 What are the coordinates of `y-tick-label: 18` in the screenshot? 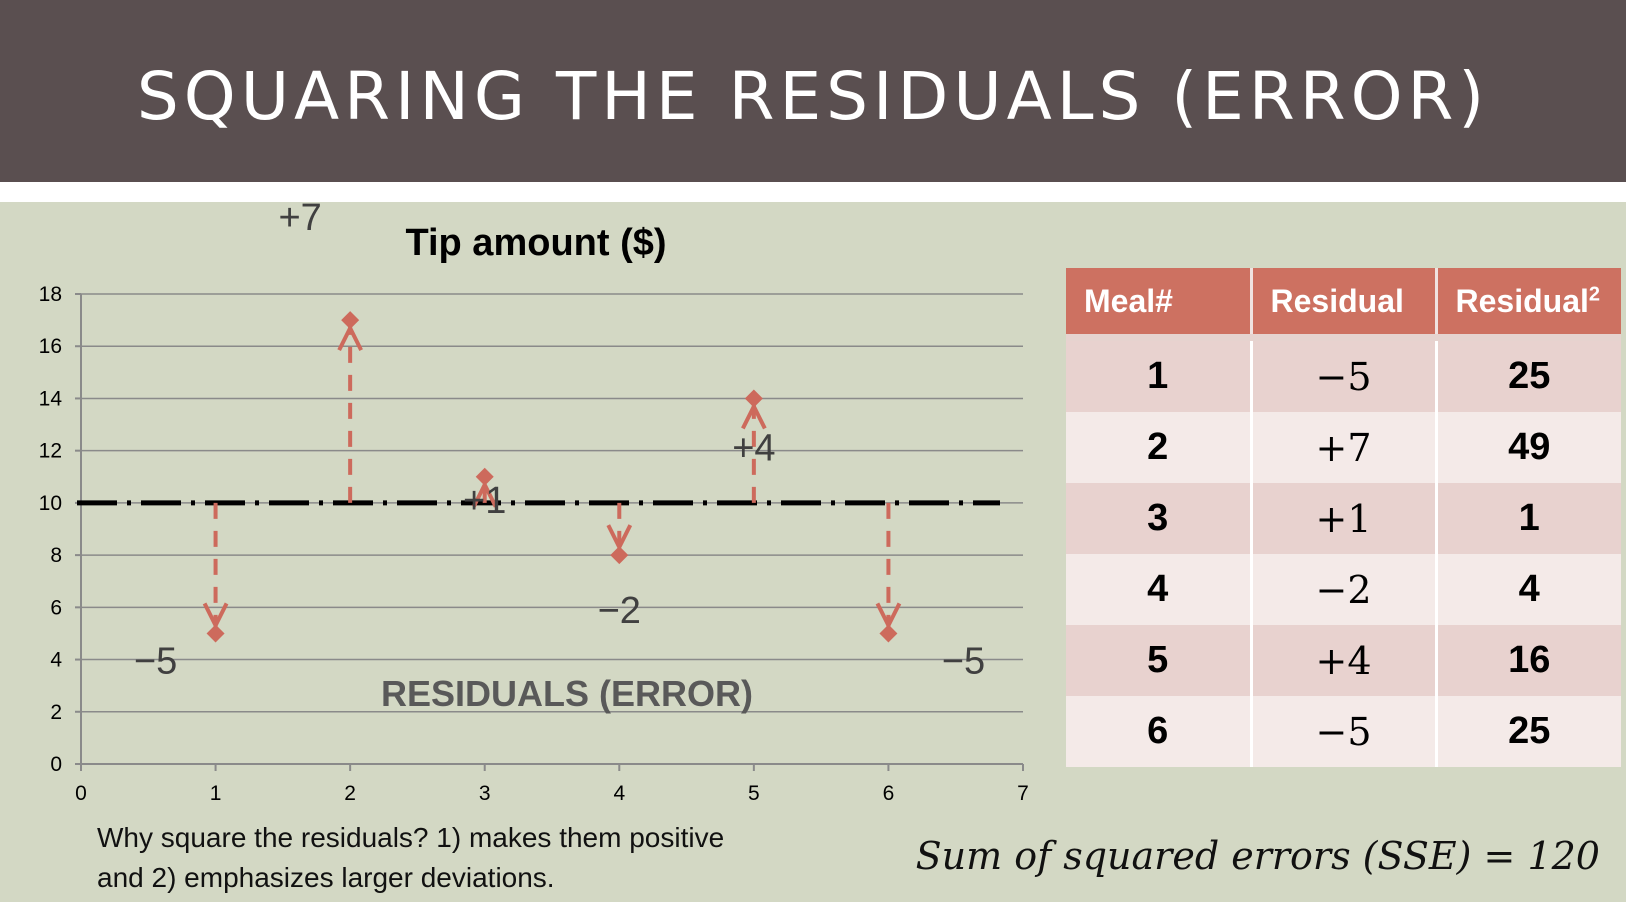 It's located at (50, 294).